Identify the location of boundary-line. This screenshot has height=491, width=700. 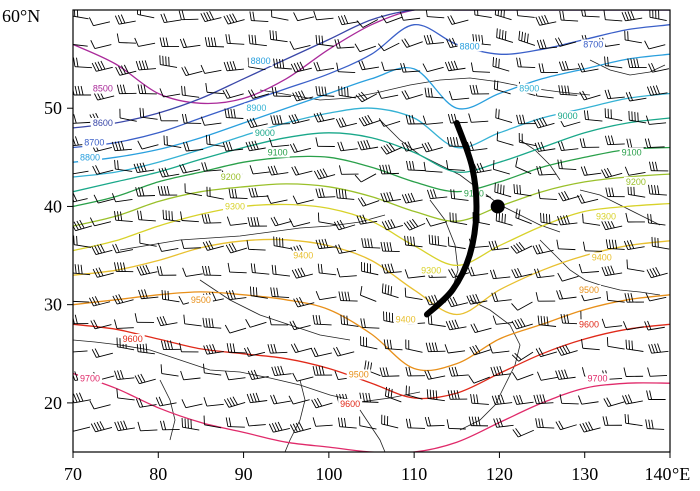
(627, 67).